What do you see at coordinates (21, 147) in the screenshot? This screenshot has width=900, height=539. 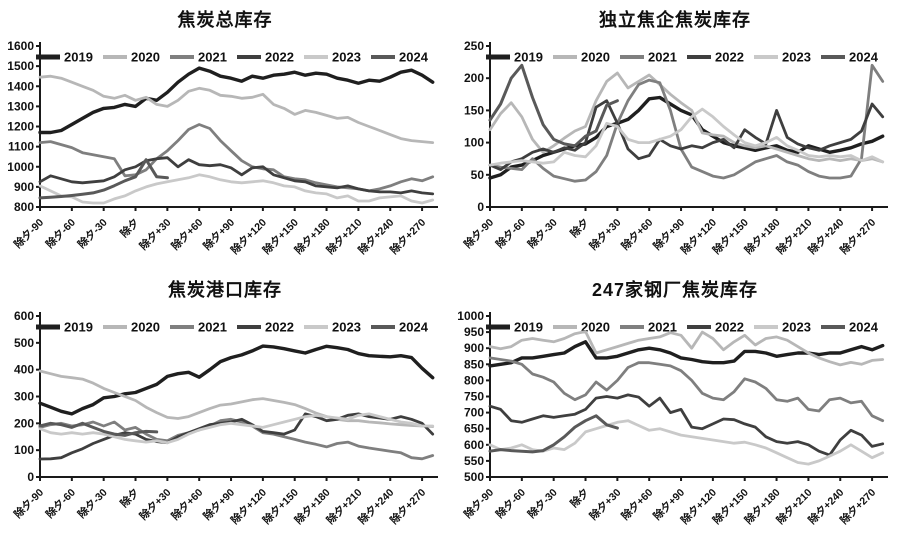 I see `svg-text: 1100` at bounding box center [21, 147].